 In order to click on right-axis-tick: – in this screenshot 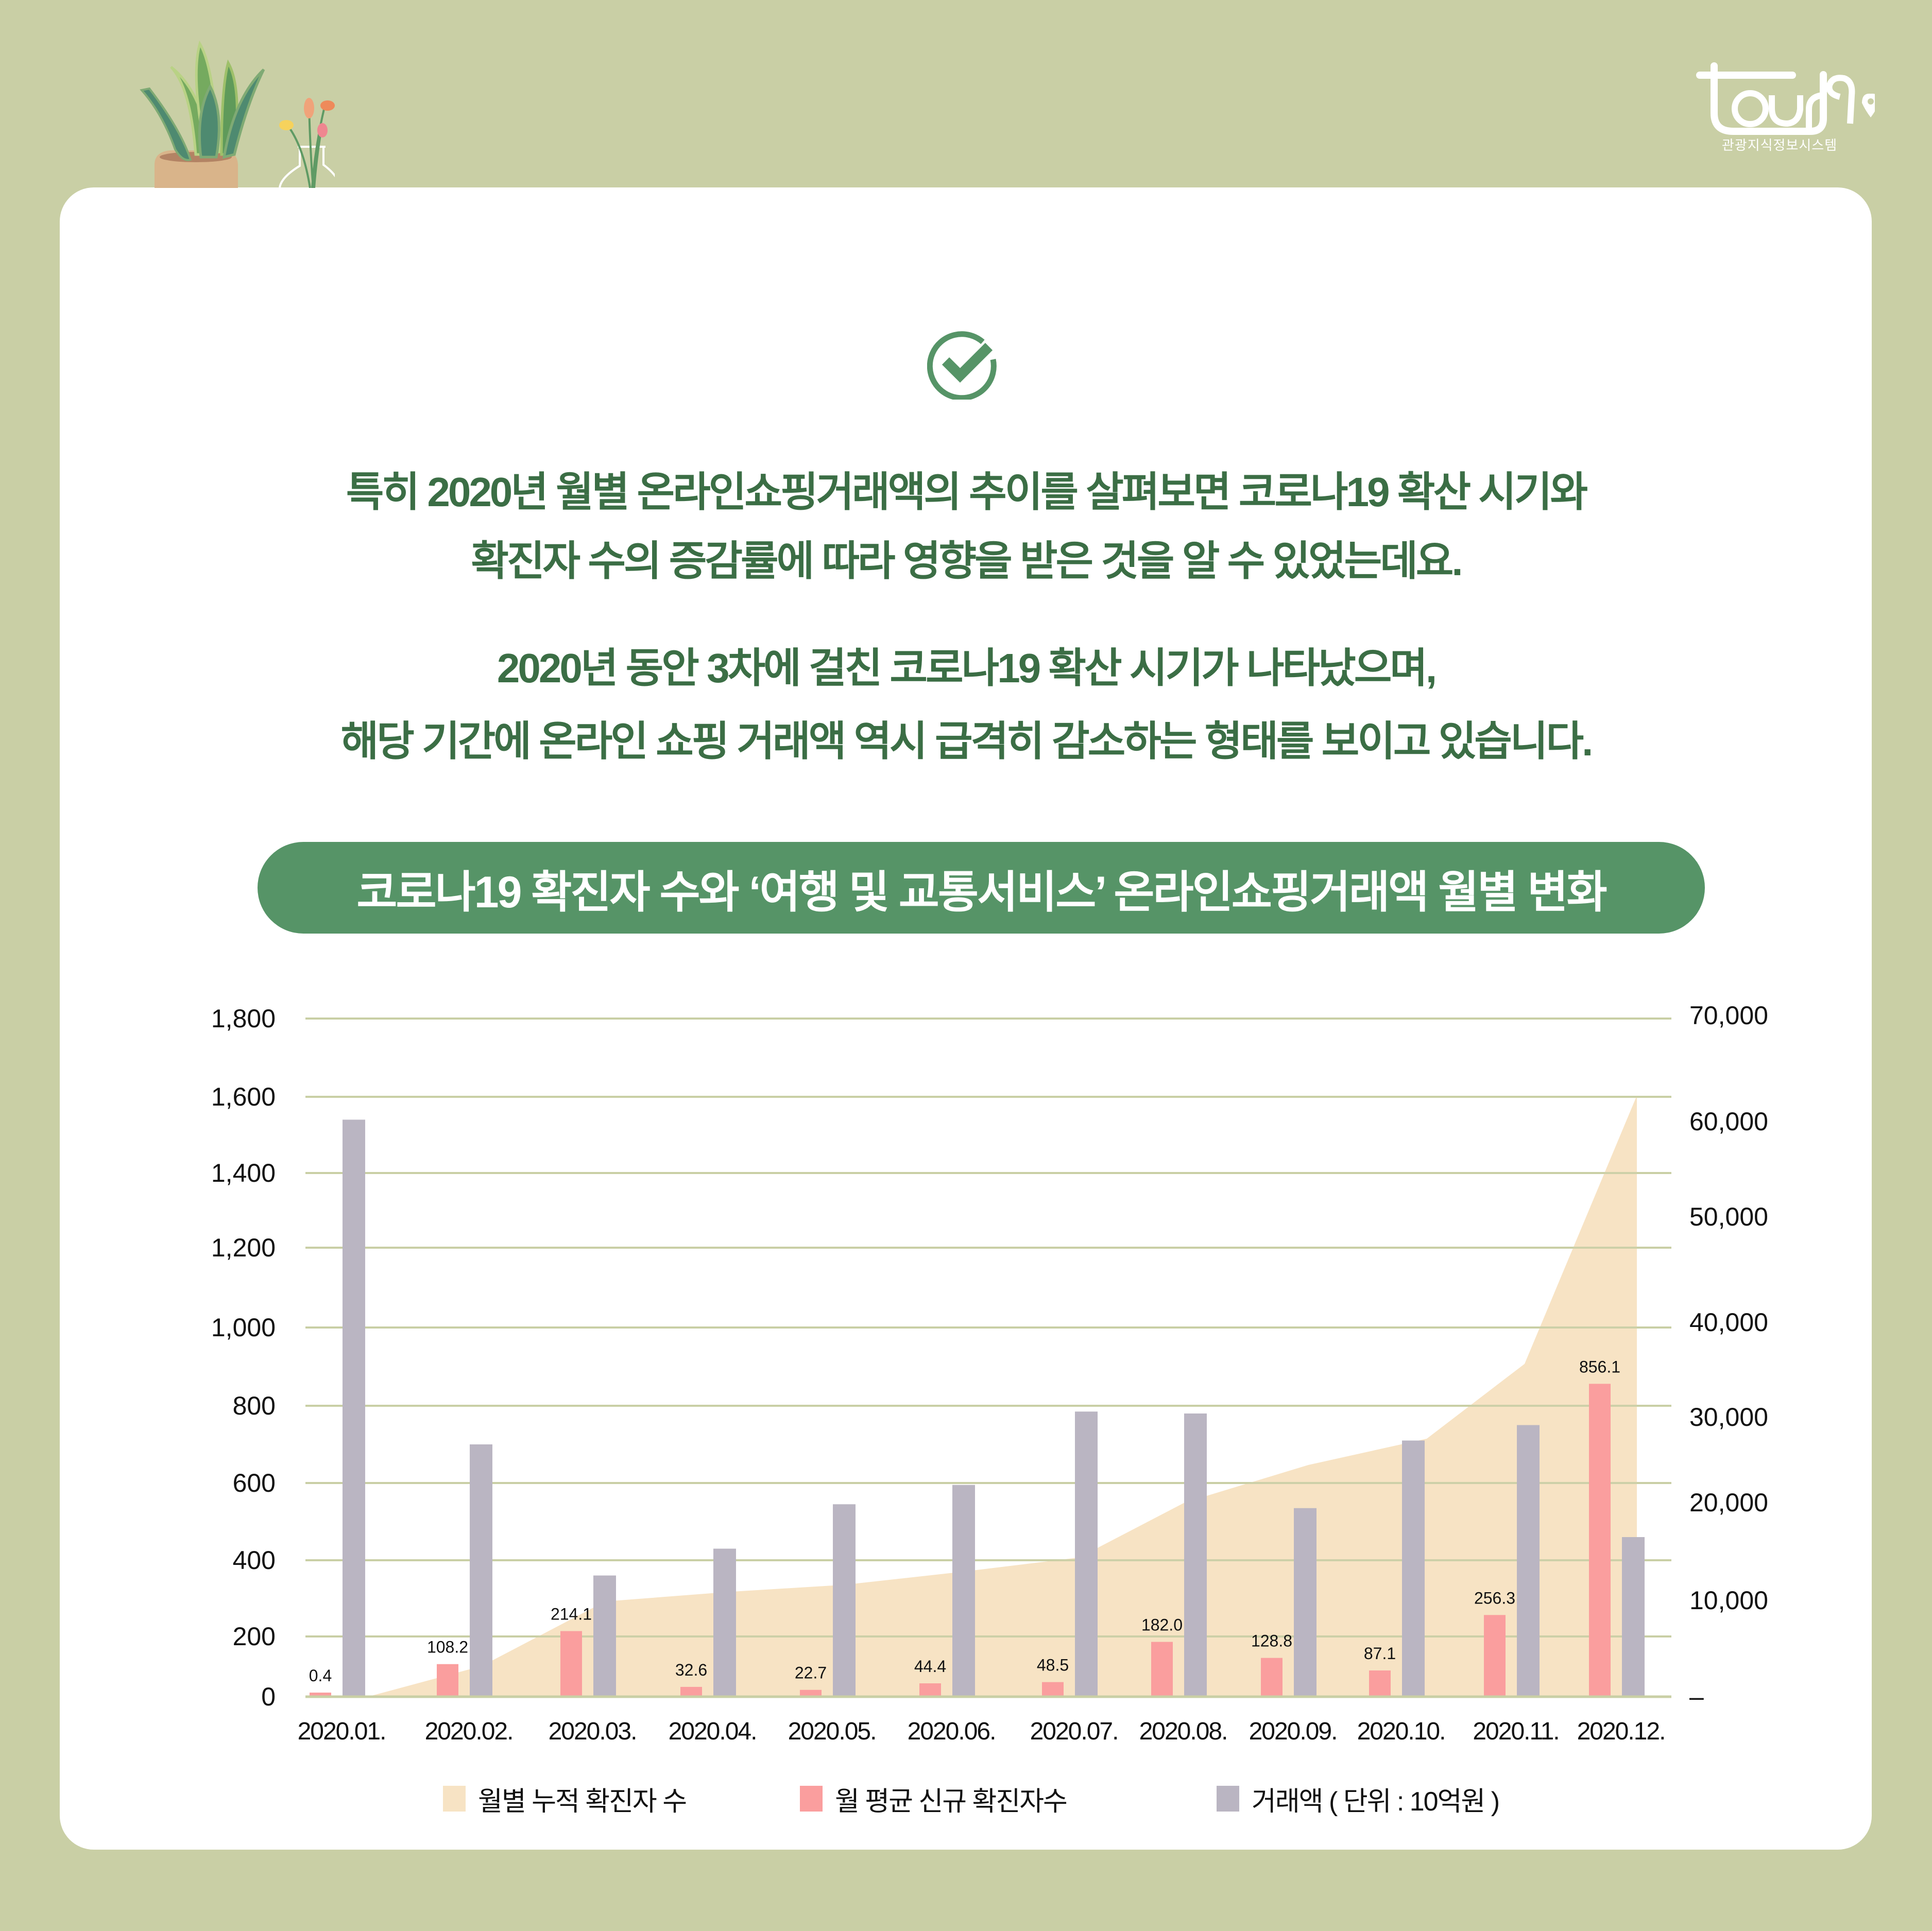, I will do `click(1696, 1696)`.